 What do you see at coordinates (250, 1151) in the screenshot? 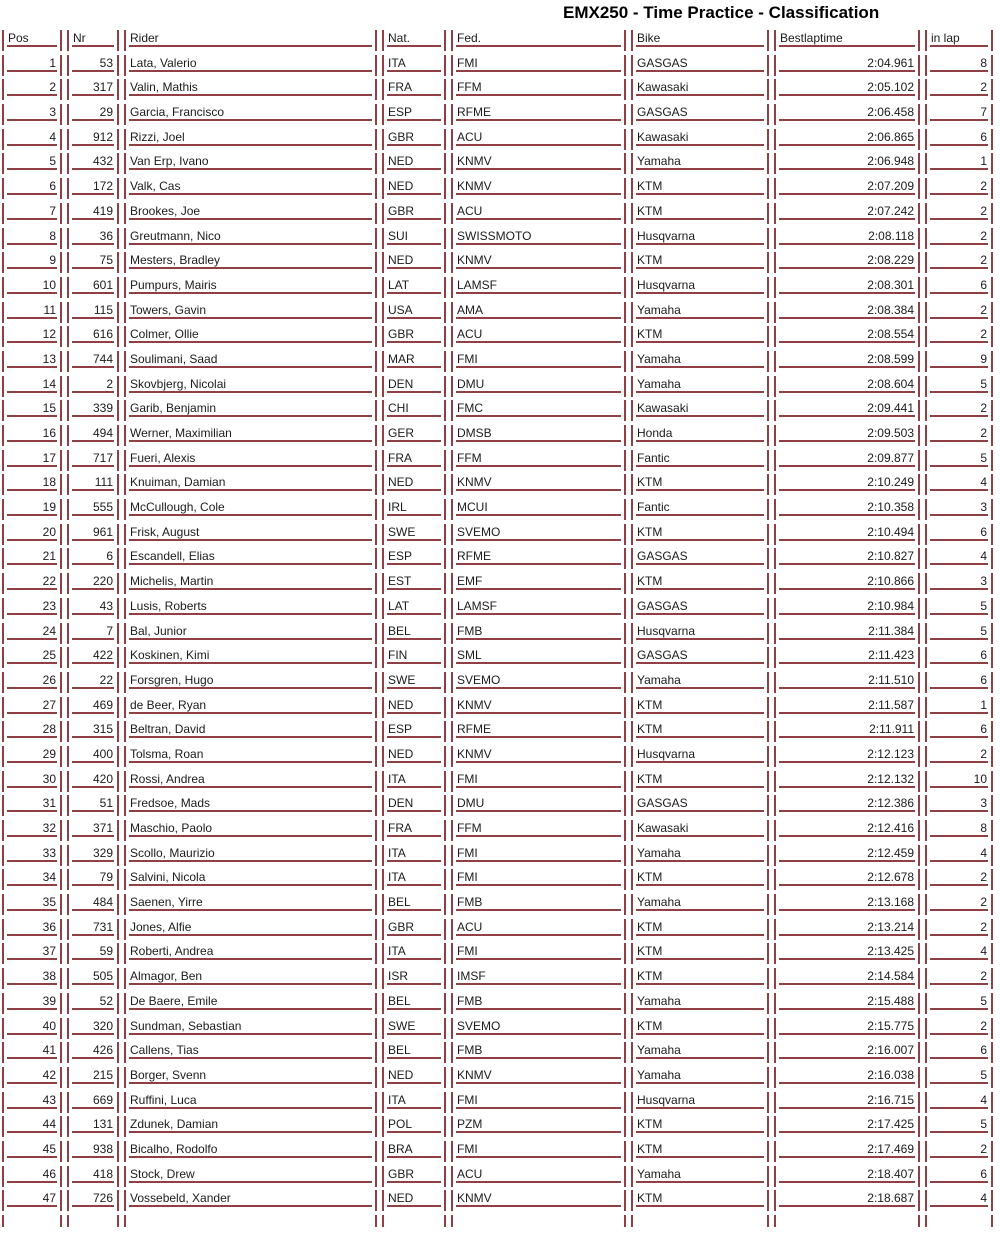
I see `cell-rider: Bicalho, Rodolfo` at bounding box center [250, 1151].